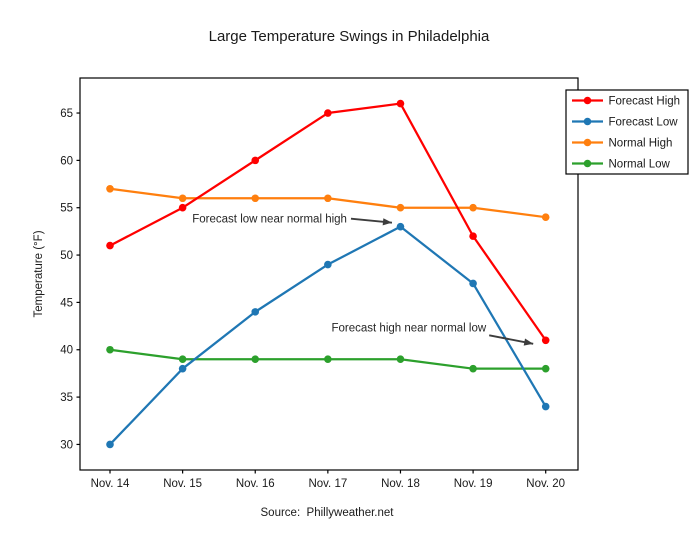  I want to click on x-tick-label: Nov. 15, so click(182, 484).